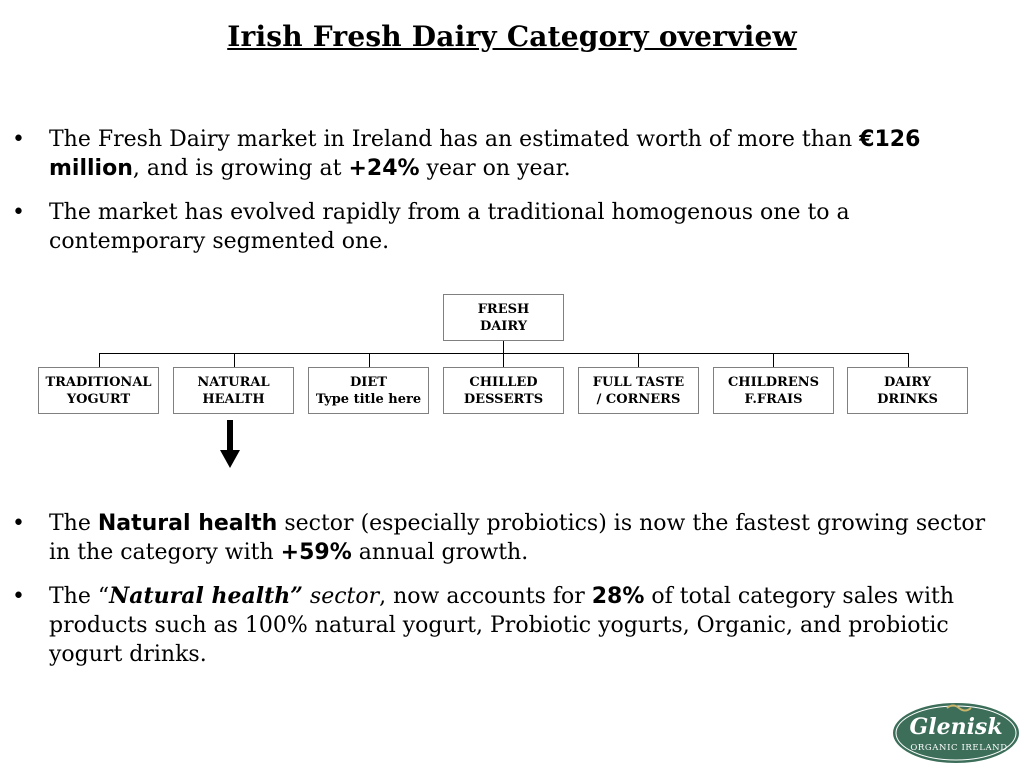 The height and width of the screenshot is (768, 1024). What do you see at coordinates (316, 552) in the screenshot?
I see `sector-growth: +59%` at bounding box center [316, 552].